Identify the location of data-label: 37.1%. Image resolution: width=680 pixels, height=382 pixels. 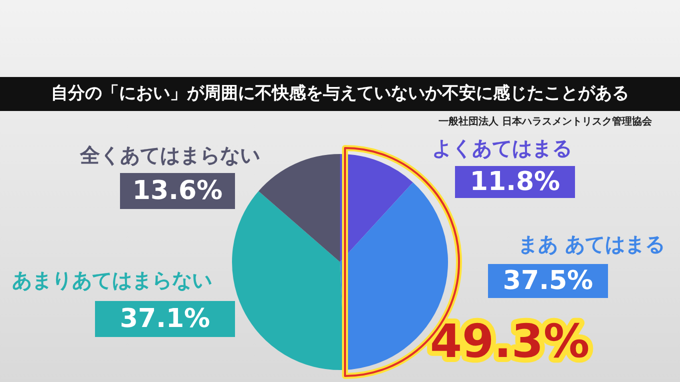
(165, 319).